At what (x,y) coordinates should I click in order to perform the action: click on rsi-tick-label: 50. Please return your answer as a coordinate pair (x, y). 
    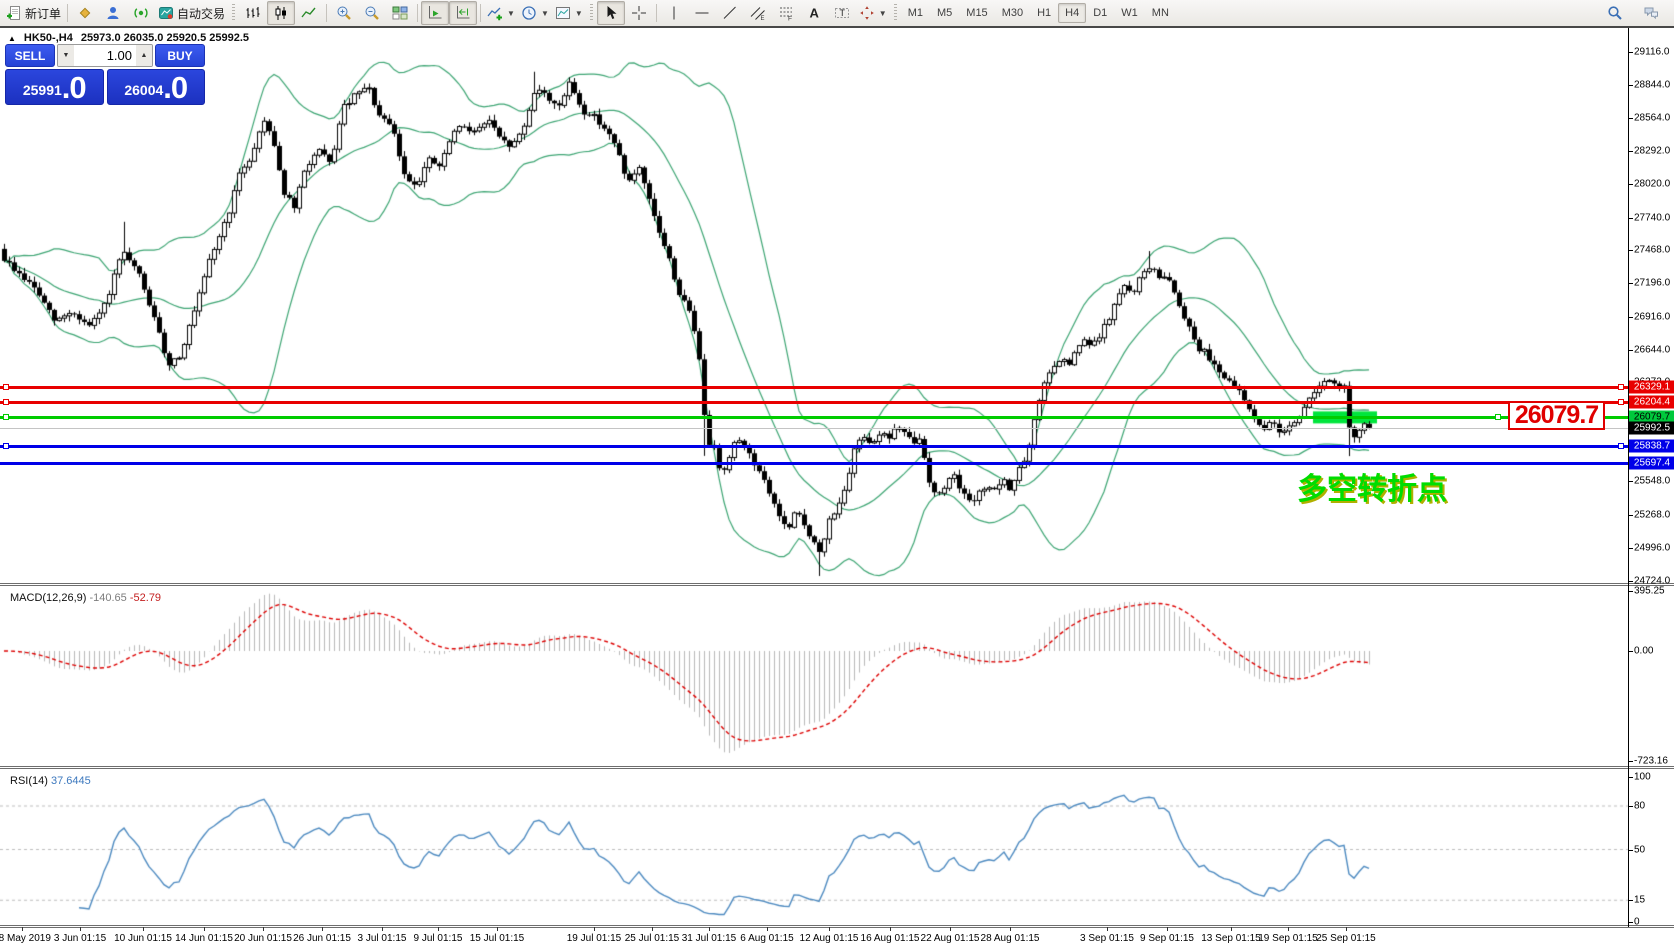
    Looking at the image, I should click on (1640, 849).